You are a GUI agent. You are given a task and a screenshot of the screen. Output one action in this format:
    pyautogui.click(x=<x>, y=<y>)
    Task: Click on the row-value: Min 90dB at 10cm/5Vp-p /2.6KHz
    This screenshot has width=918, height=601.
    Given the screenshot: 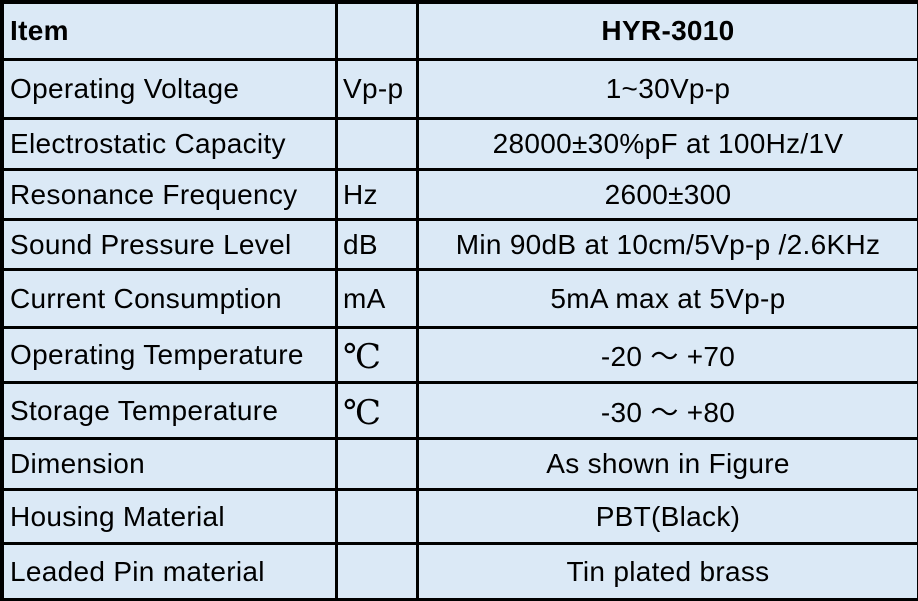 What is the action you would take?
    pyautogui.click(x=668, y=245)
    